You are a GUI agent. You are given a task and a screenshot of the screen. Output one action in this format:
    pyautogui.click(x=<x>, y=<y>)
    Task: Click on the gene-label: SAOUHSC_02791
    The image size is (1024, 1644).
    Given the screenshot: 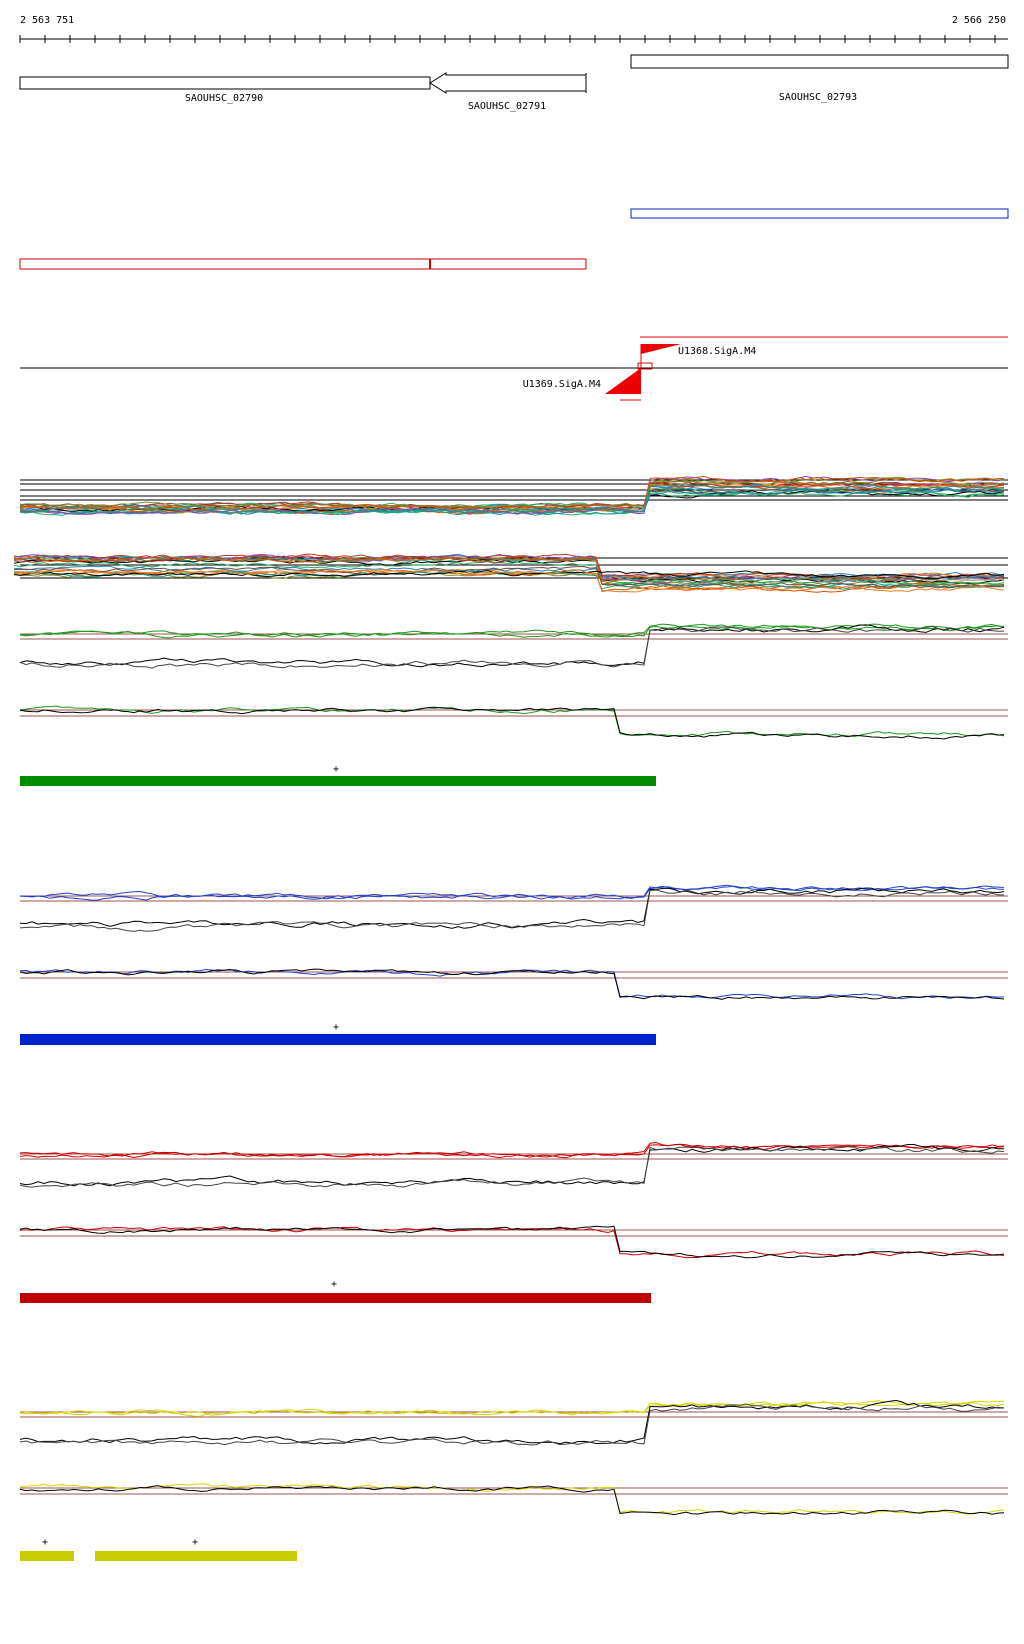 What is the action you would take?
    pyautogui.click(x=507, y=106)
    